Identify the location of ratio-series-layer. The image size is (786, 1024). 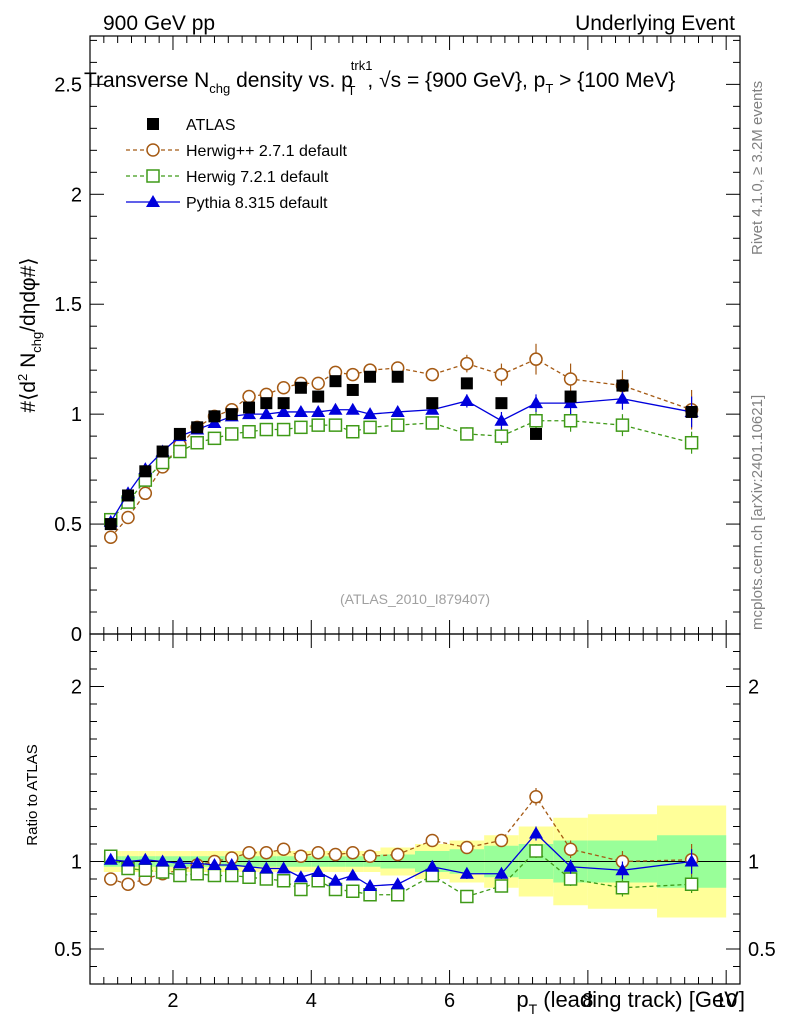
(401, 846).